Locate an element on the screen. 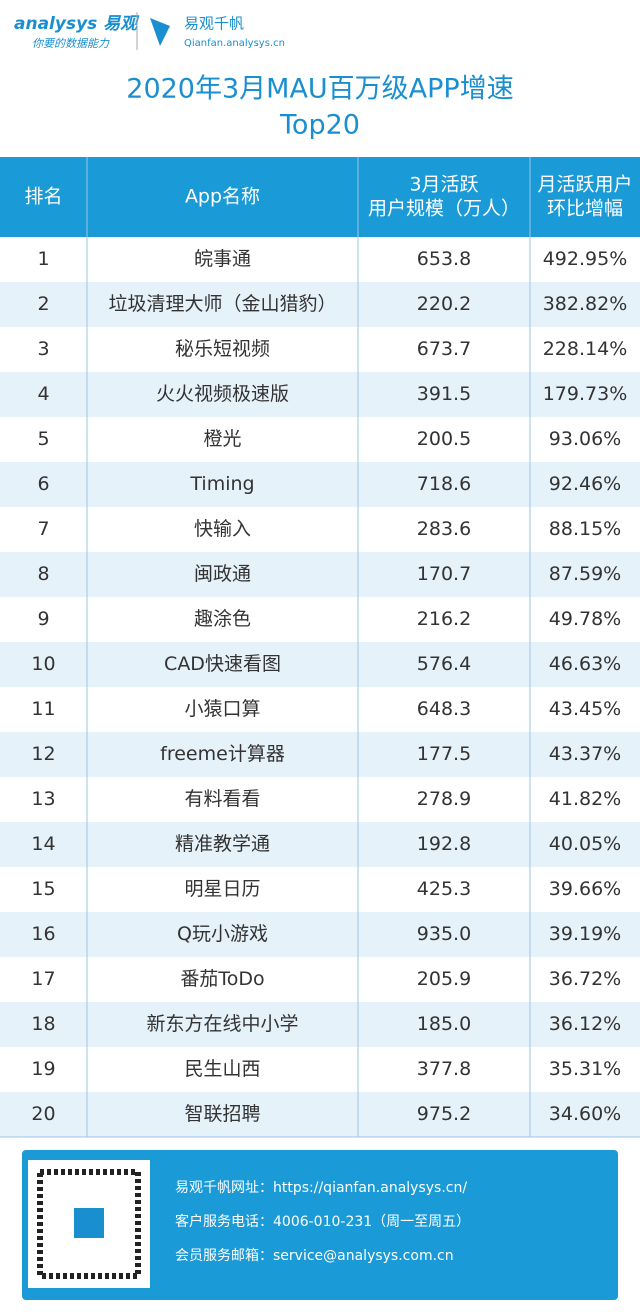  cell: 92.46% is located at coordinates (585, 484).